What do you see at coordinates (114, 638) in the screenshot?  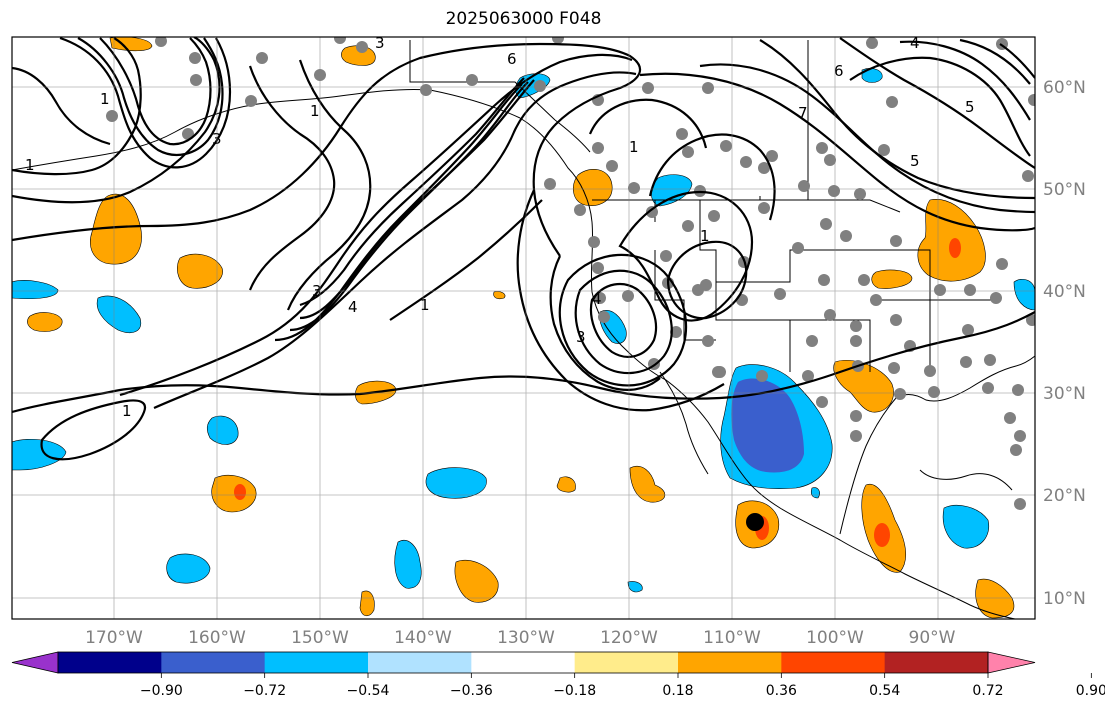 I see `lon-label: 170°W` at bounding box center [114, 638].